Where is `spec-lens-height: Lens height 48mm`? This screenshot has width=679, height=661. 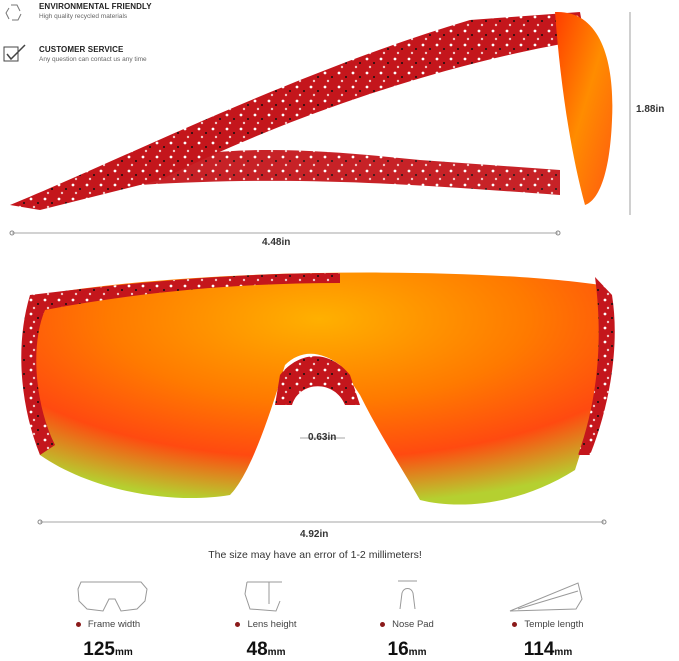
spec-lens-height: Lens height 48mm is located at coordinates (266, 640).